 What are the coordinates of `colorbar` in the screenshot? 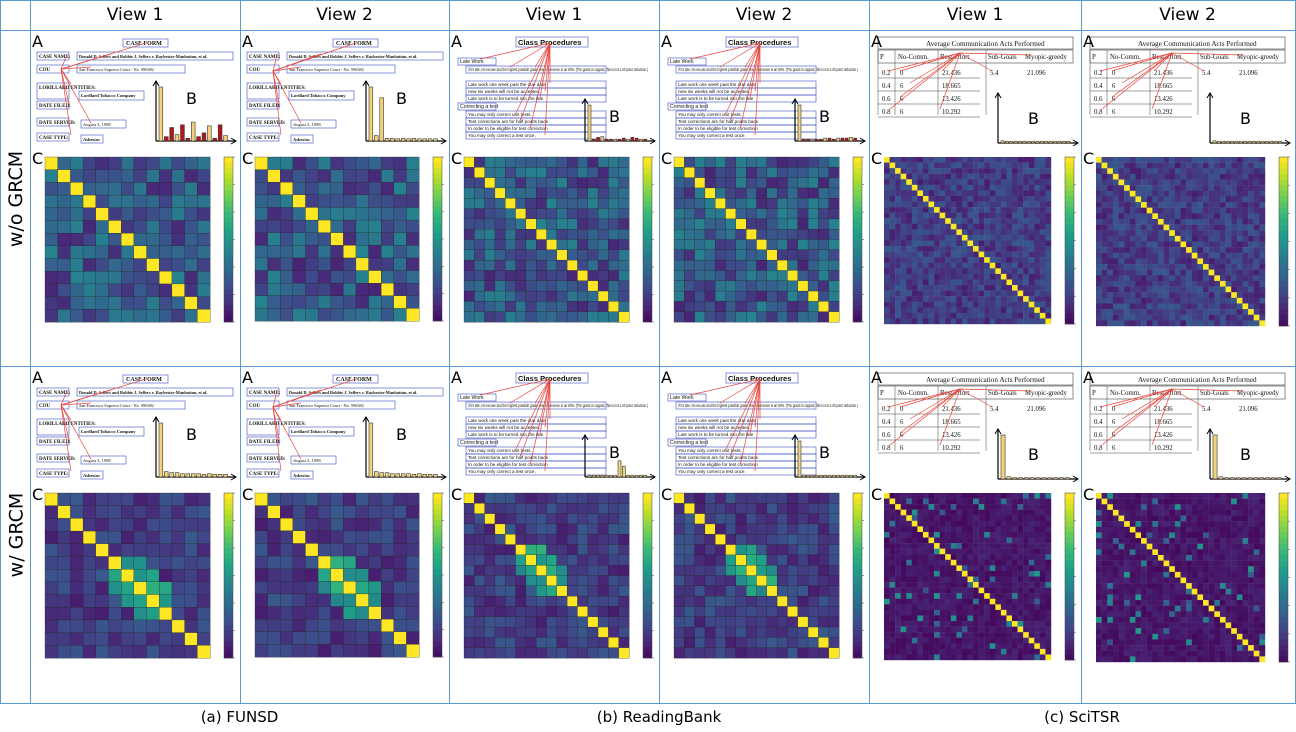 It's located at (1070, 240).